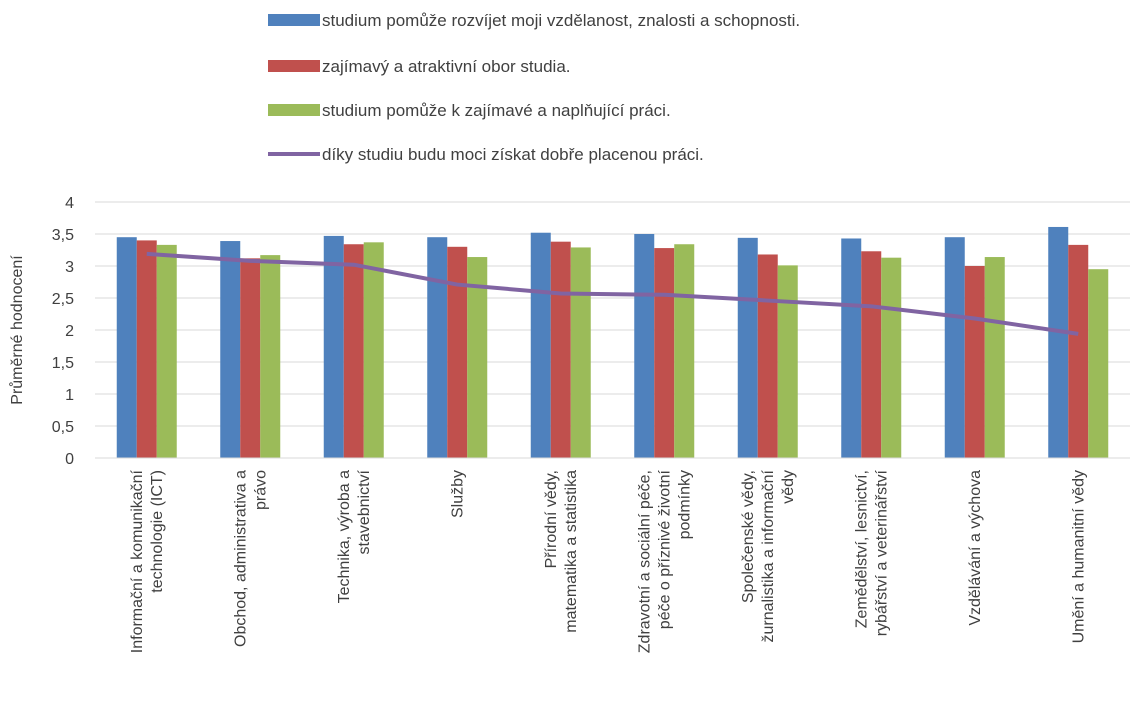 The height and width of the screenshot is (722, 1137). I want to click on category-label-line: Společenské vědy,, so click(748, 536).